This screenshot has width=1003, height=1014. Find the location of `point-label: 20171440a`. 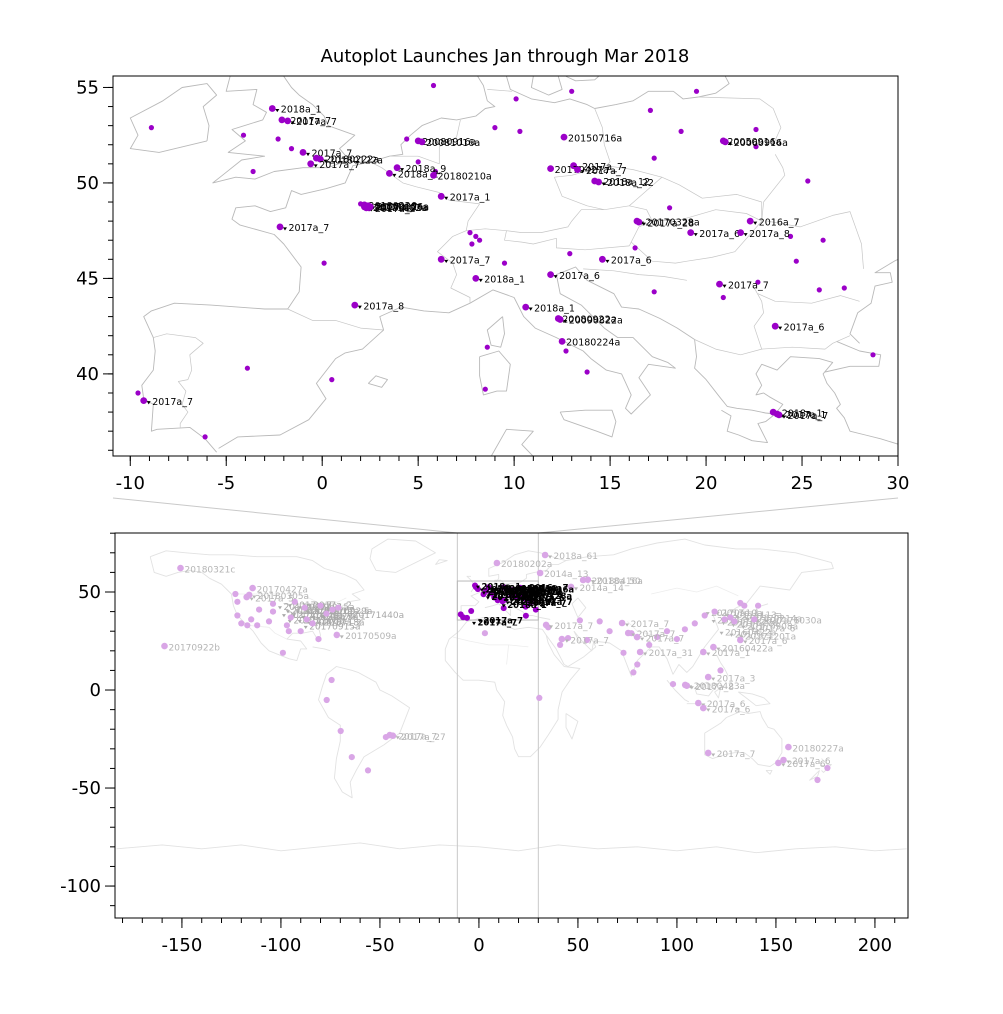

point-label: 20171440a is located at coordinates (378, 616).